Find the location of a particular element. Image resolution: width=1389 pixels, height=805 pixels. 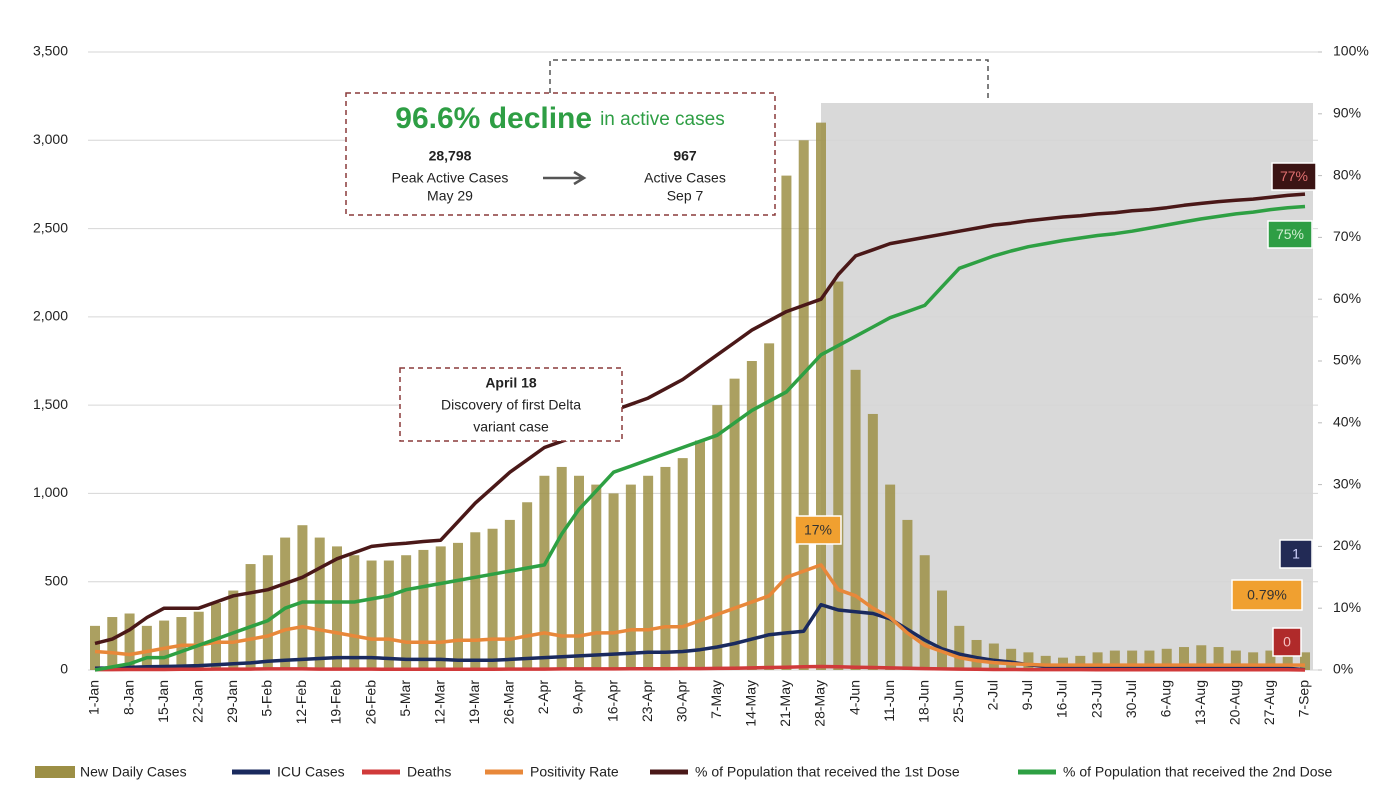

x-tick-label: 13-Aug is located at coordinates (1200, 702).